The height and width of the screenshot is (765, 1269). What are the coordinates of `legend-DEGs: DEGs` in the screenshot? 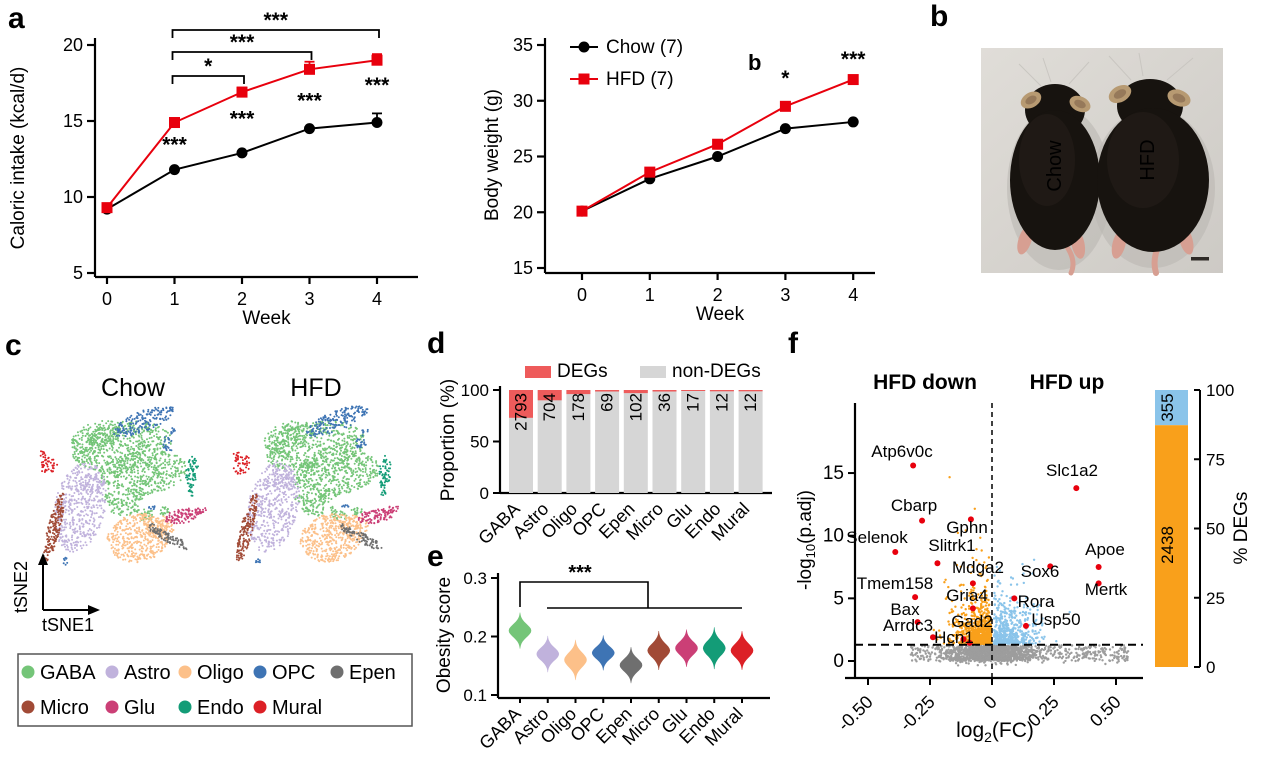 It's located at (582, 371).